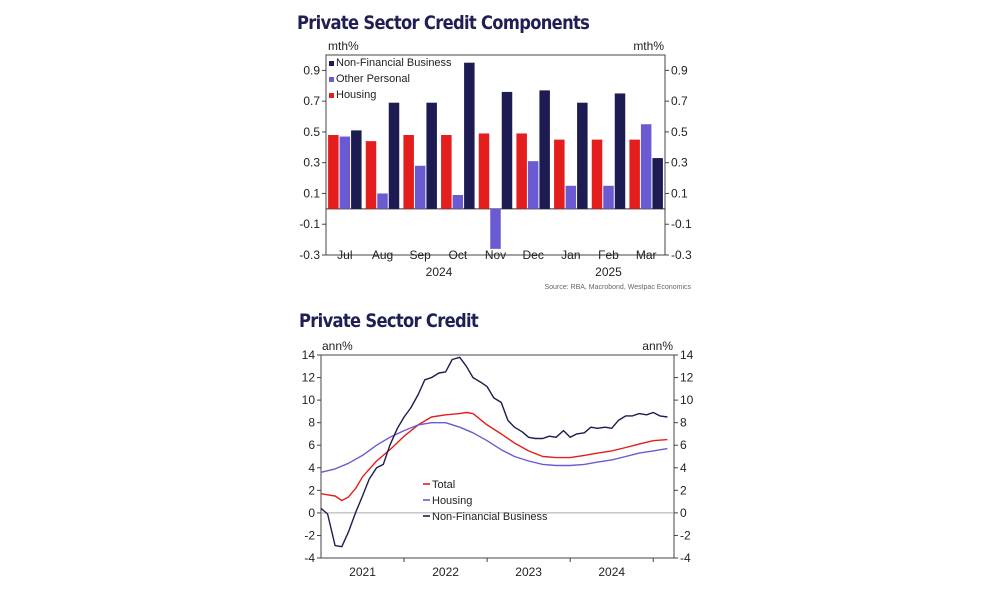 This screenshot has width=1000, height=600. I want to click on year-label-2024: 2024, so click(439, 272).